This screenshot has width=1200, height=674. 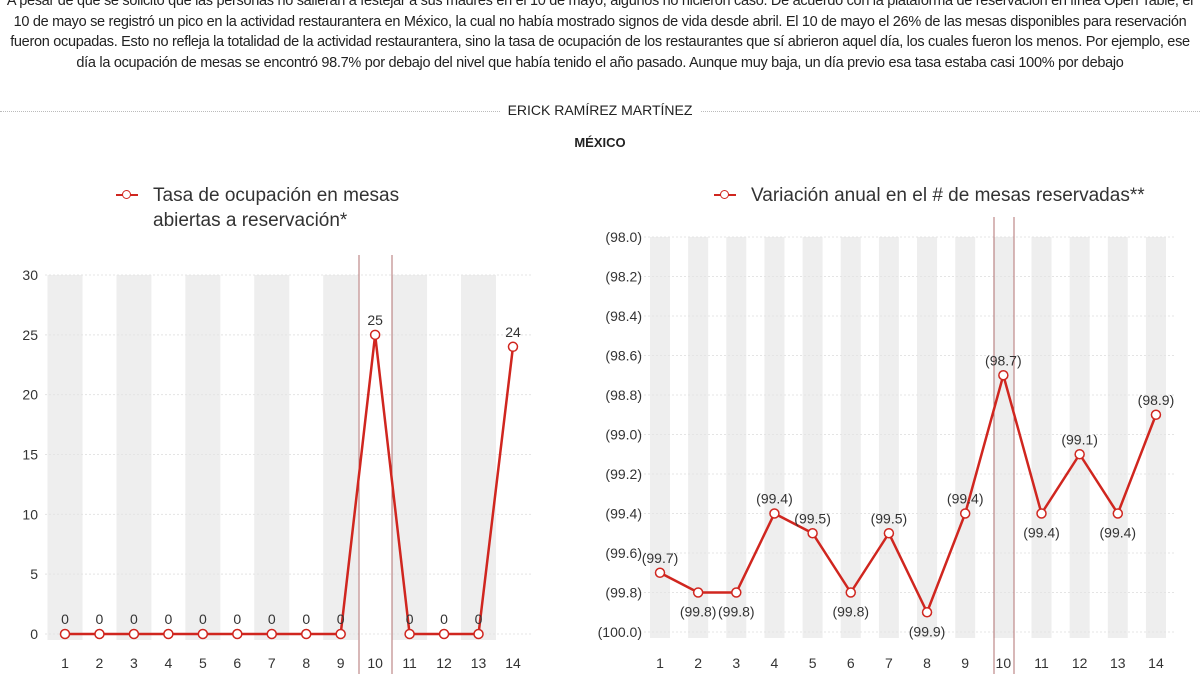 I want to click on x-tick-label: 11, so click(x=1041, y=663).